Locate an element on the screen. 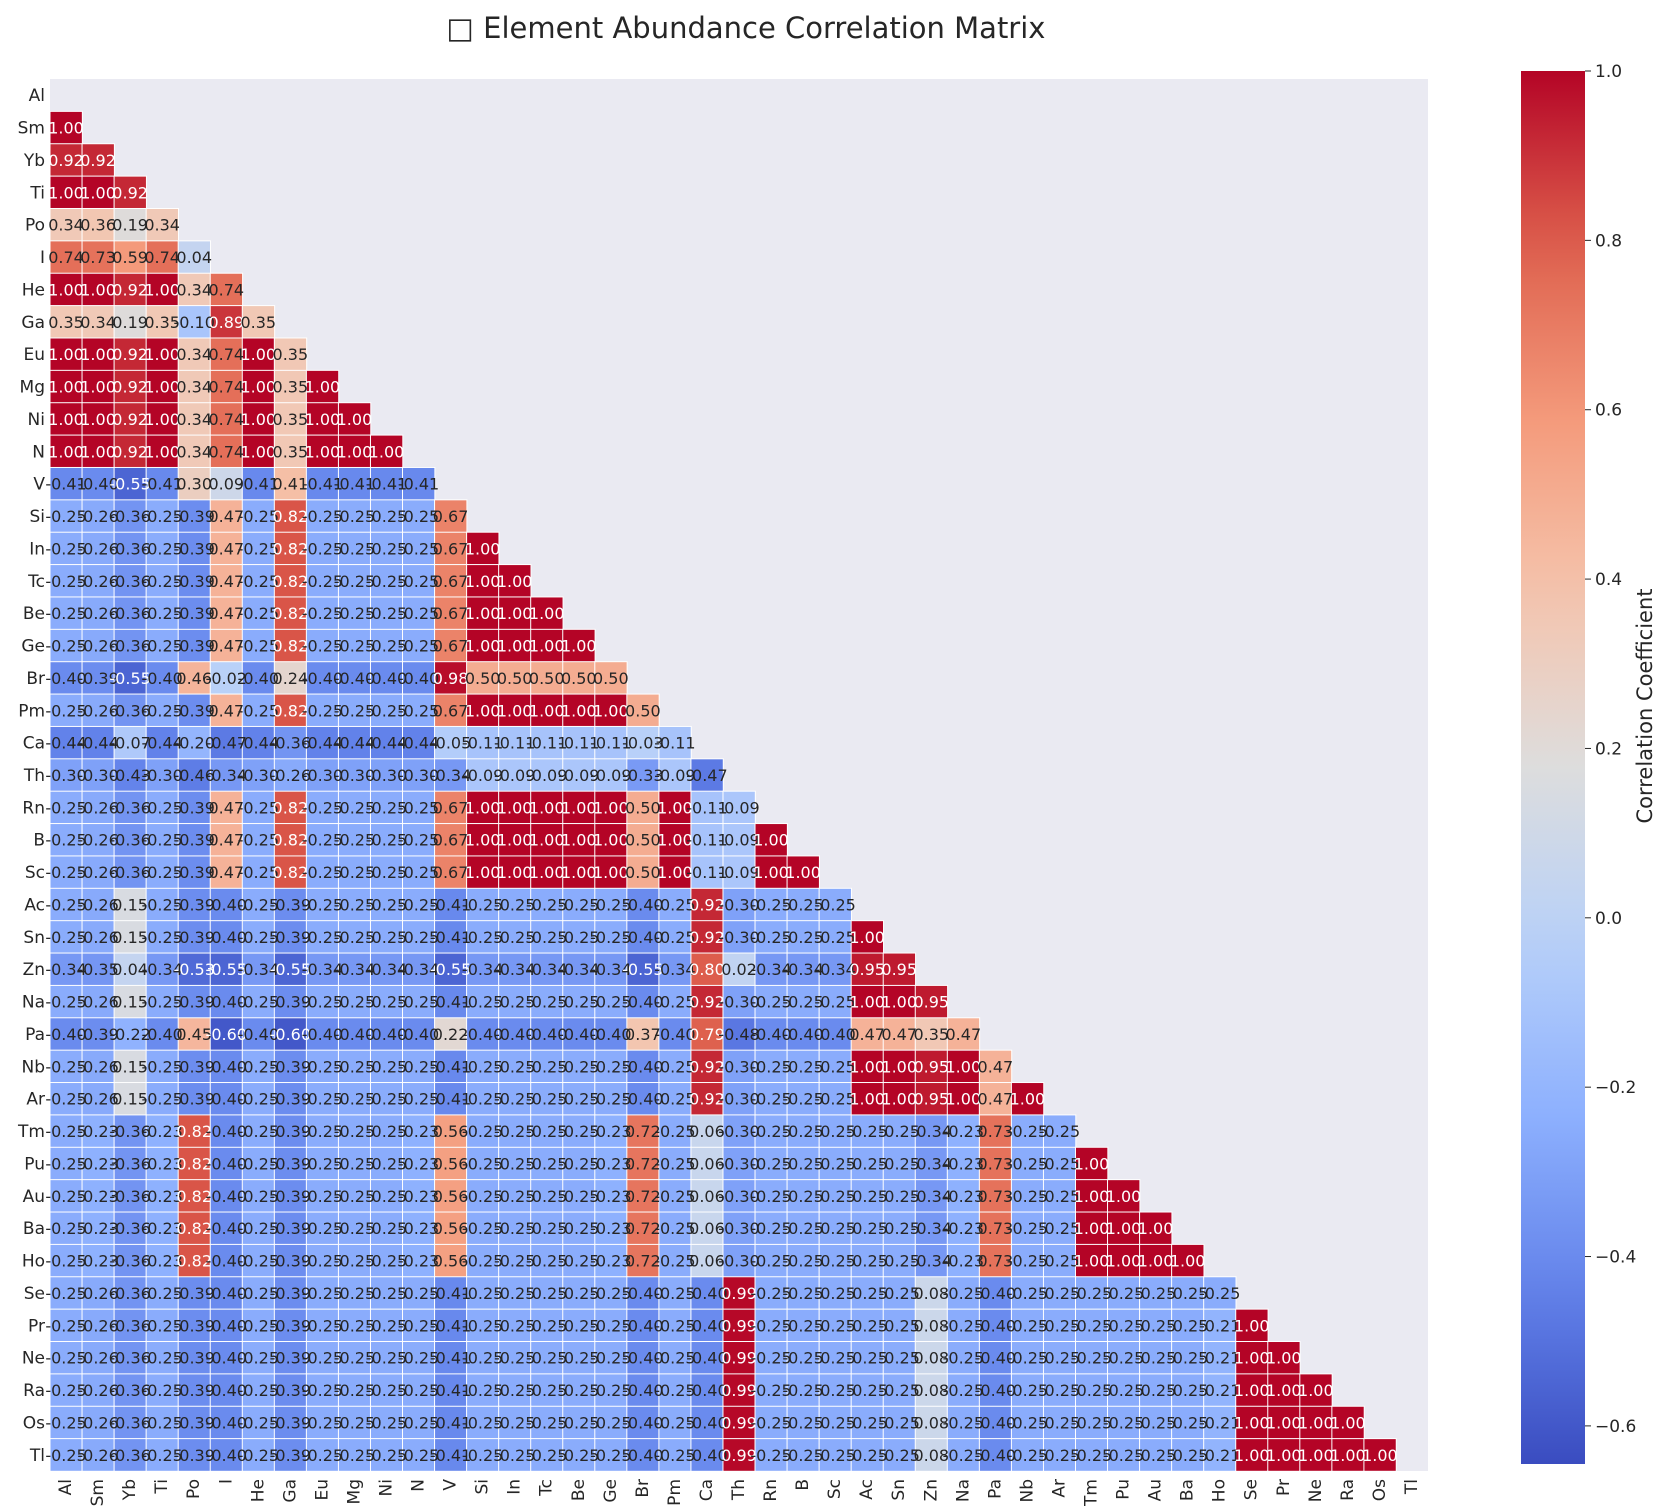  cell-value-label: -0.44 is located at coordinates (386, 743).